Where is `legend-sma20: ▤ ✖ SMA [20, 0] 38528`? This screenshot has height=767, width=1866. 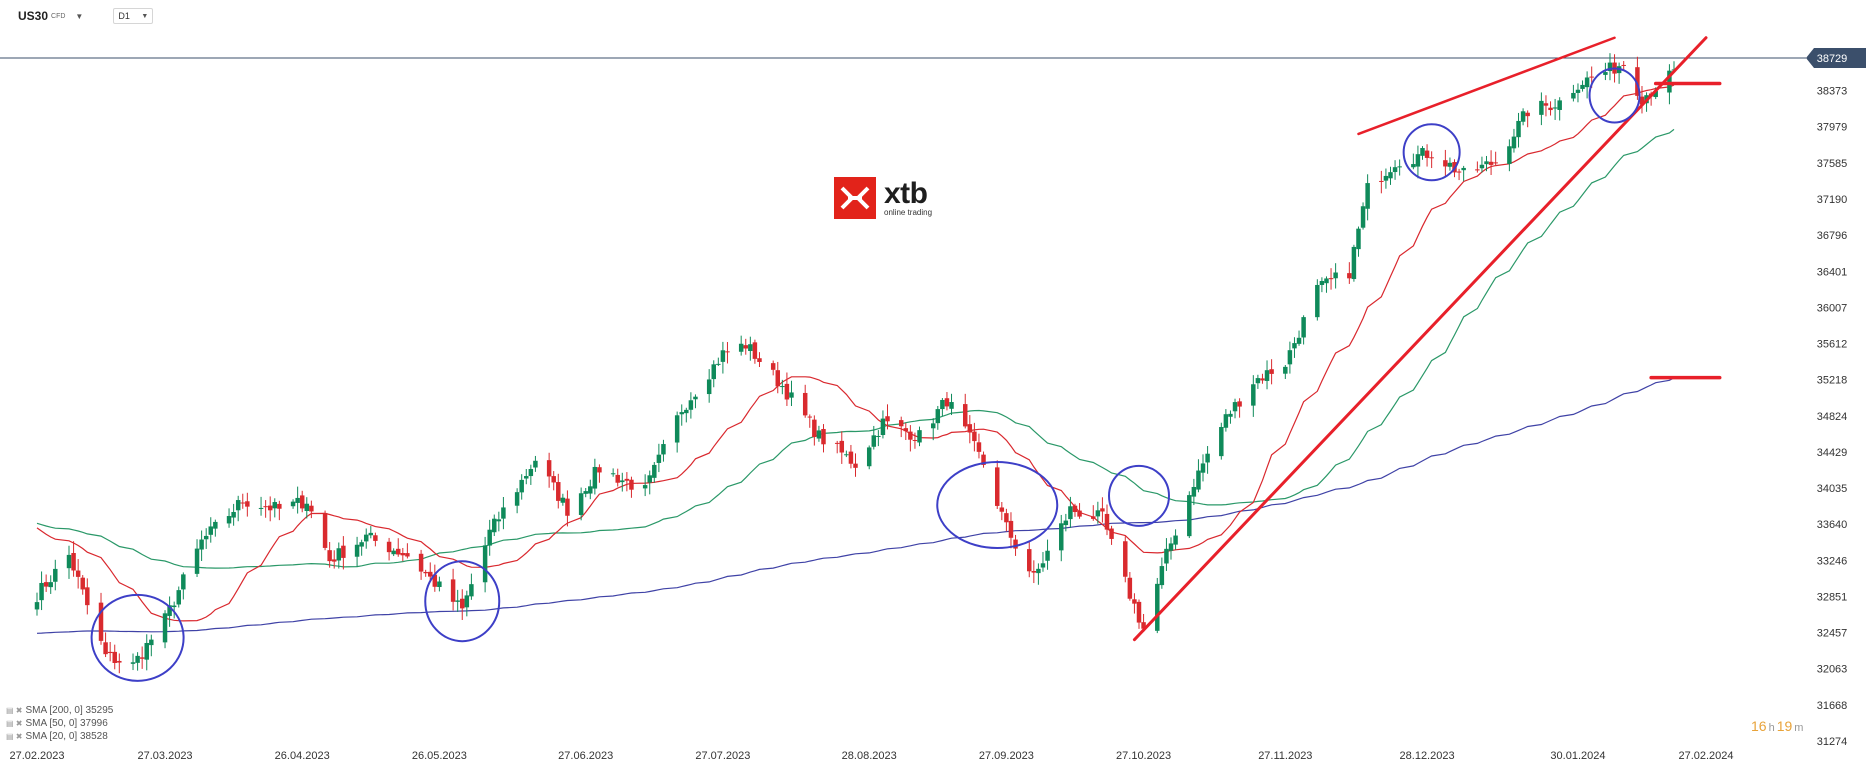 legend-sma20: ▤ ✖ SMA [20, 0] 38528 is located at coordinates (59, 736).